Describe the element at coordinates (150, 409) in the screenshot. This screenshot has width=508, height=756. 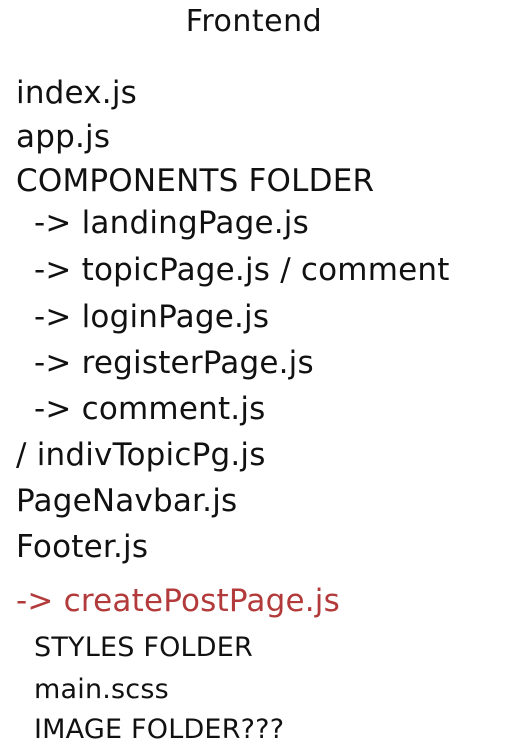
I see `component-comment: -> comment.js` at that location.